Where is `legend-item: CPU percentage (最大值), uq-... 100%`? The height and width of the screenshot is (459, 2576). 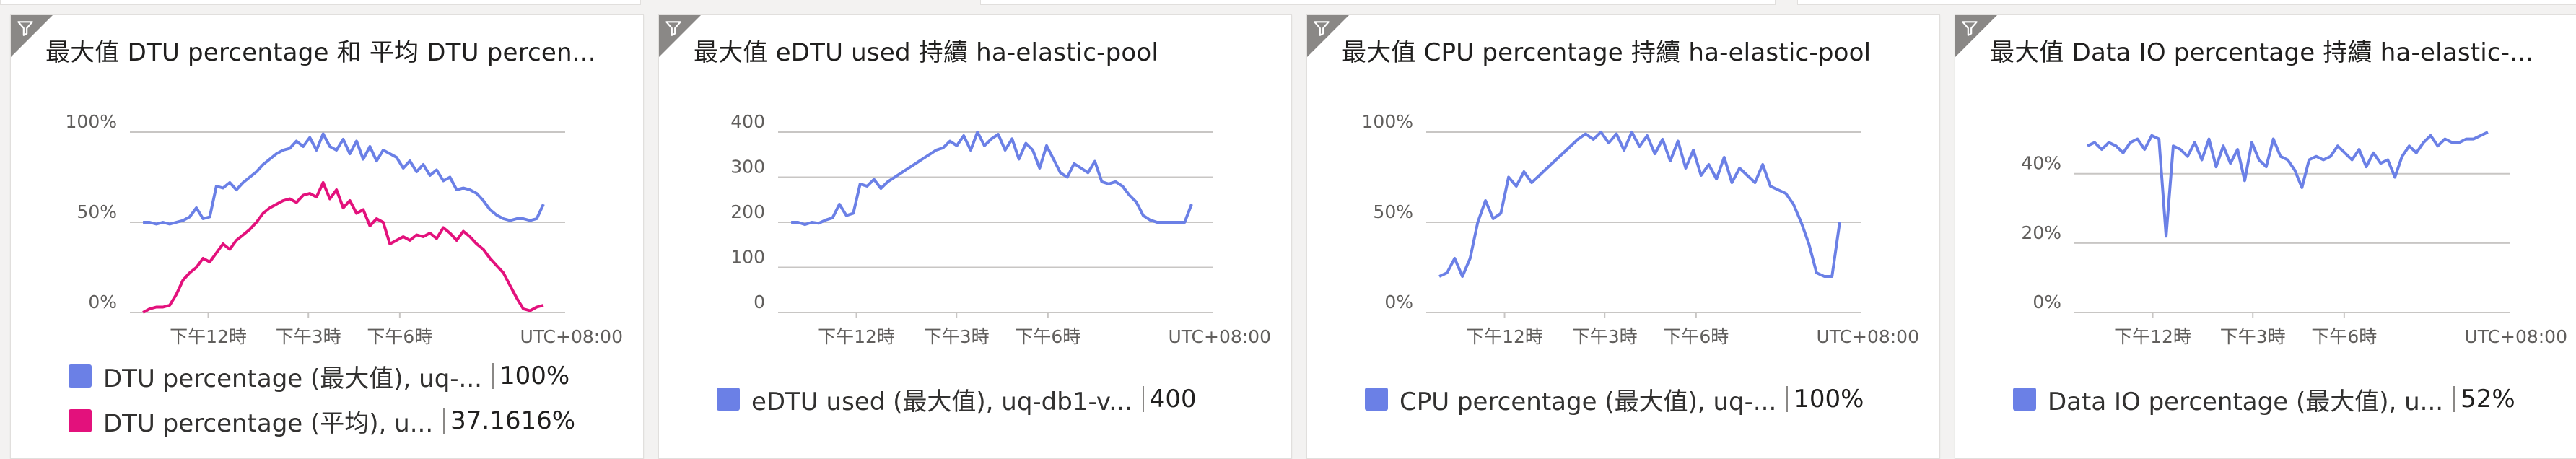 legend-item: CPU percentage (最大值), uq-... 100% is located at coordinates (1614, 399).